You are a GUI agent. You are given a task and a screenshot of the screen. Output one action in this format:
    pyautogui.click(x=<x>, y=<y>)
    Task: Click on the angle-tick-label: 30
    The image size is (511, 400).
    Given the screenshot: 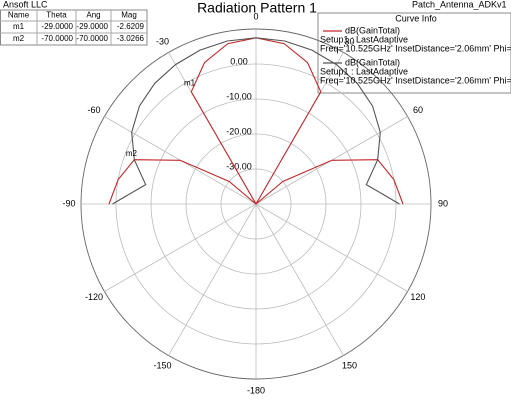 What is the action you would take?
    pyautogui.click(x=349, y=41)
    